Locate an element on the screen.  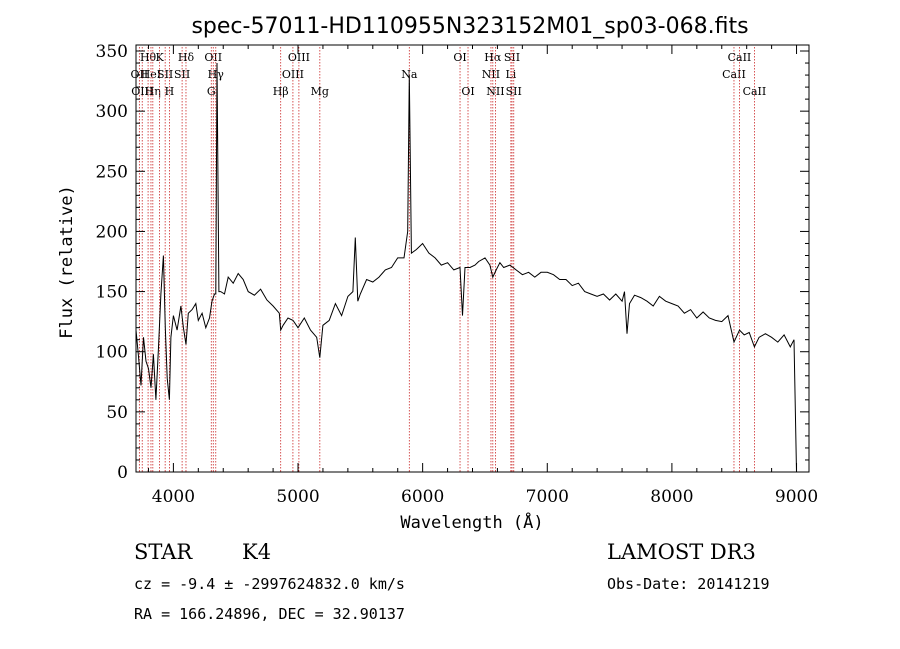
line-label-2: Hθ is located at coordinates (148, 57).